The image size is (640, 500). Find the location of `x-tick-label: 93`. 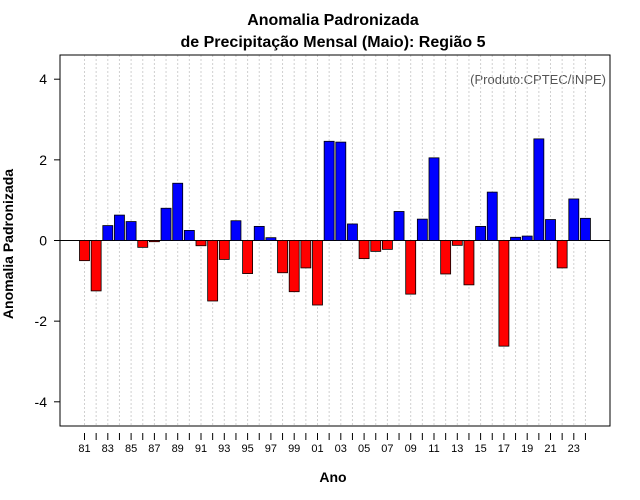

x-tick-label: 93 is located at coordinates (224, 449).